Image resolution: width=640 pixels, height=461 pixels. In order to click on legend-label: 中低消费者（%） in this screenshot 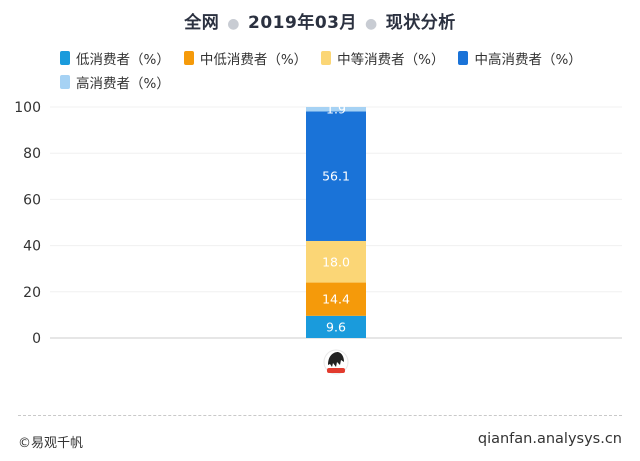, I will do `click(253, 60)`.